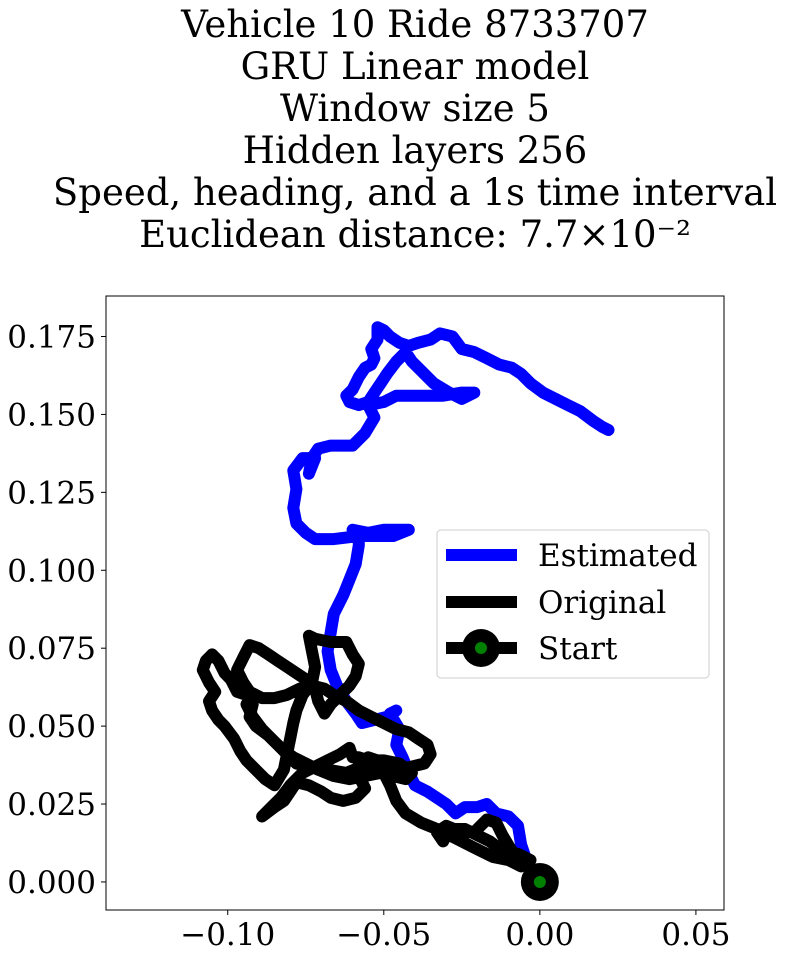  I want to click on title-line: Speed, heading, and a 1s time interval, so click(415, 192).